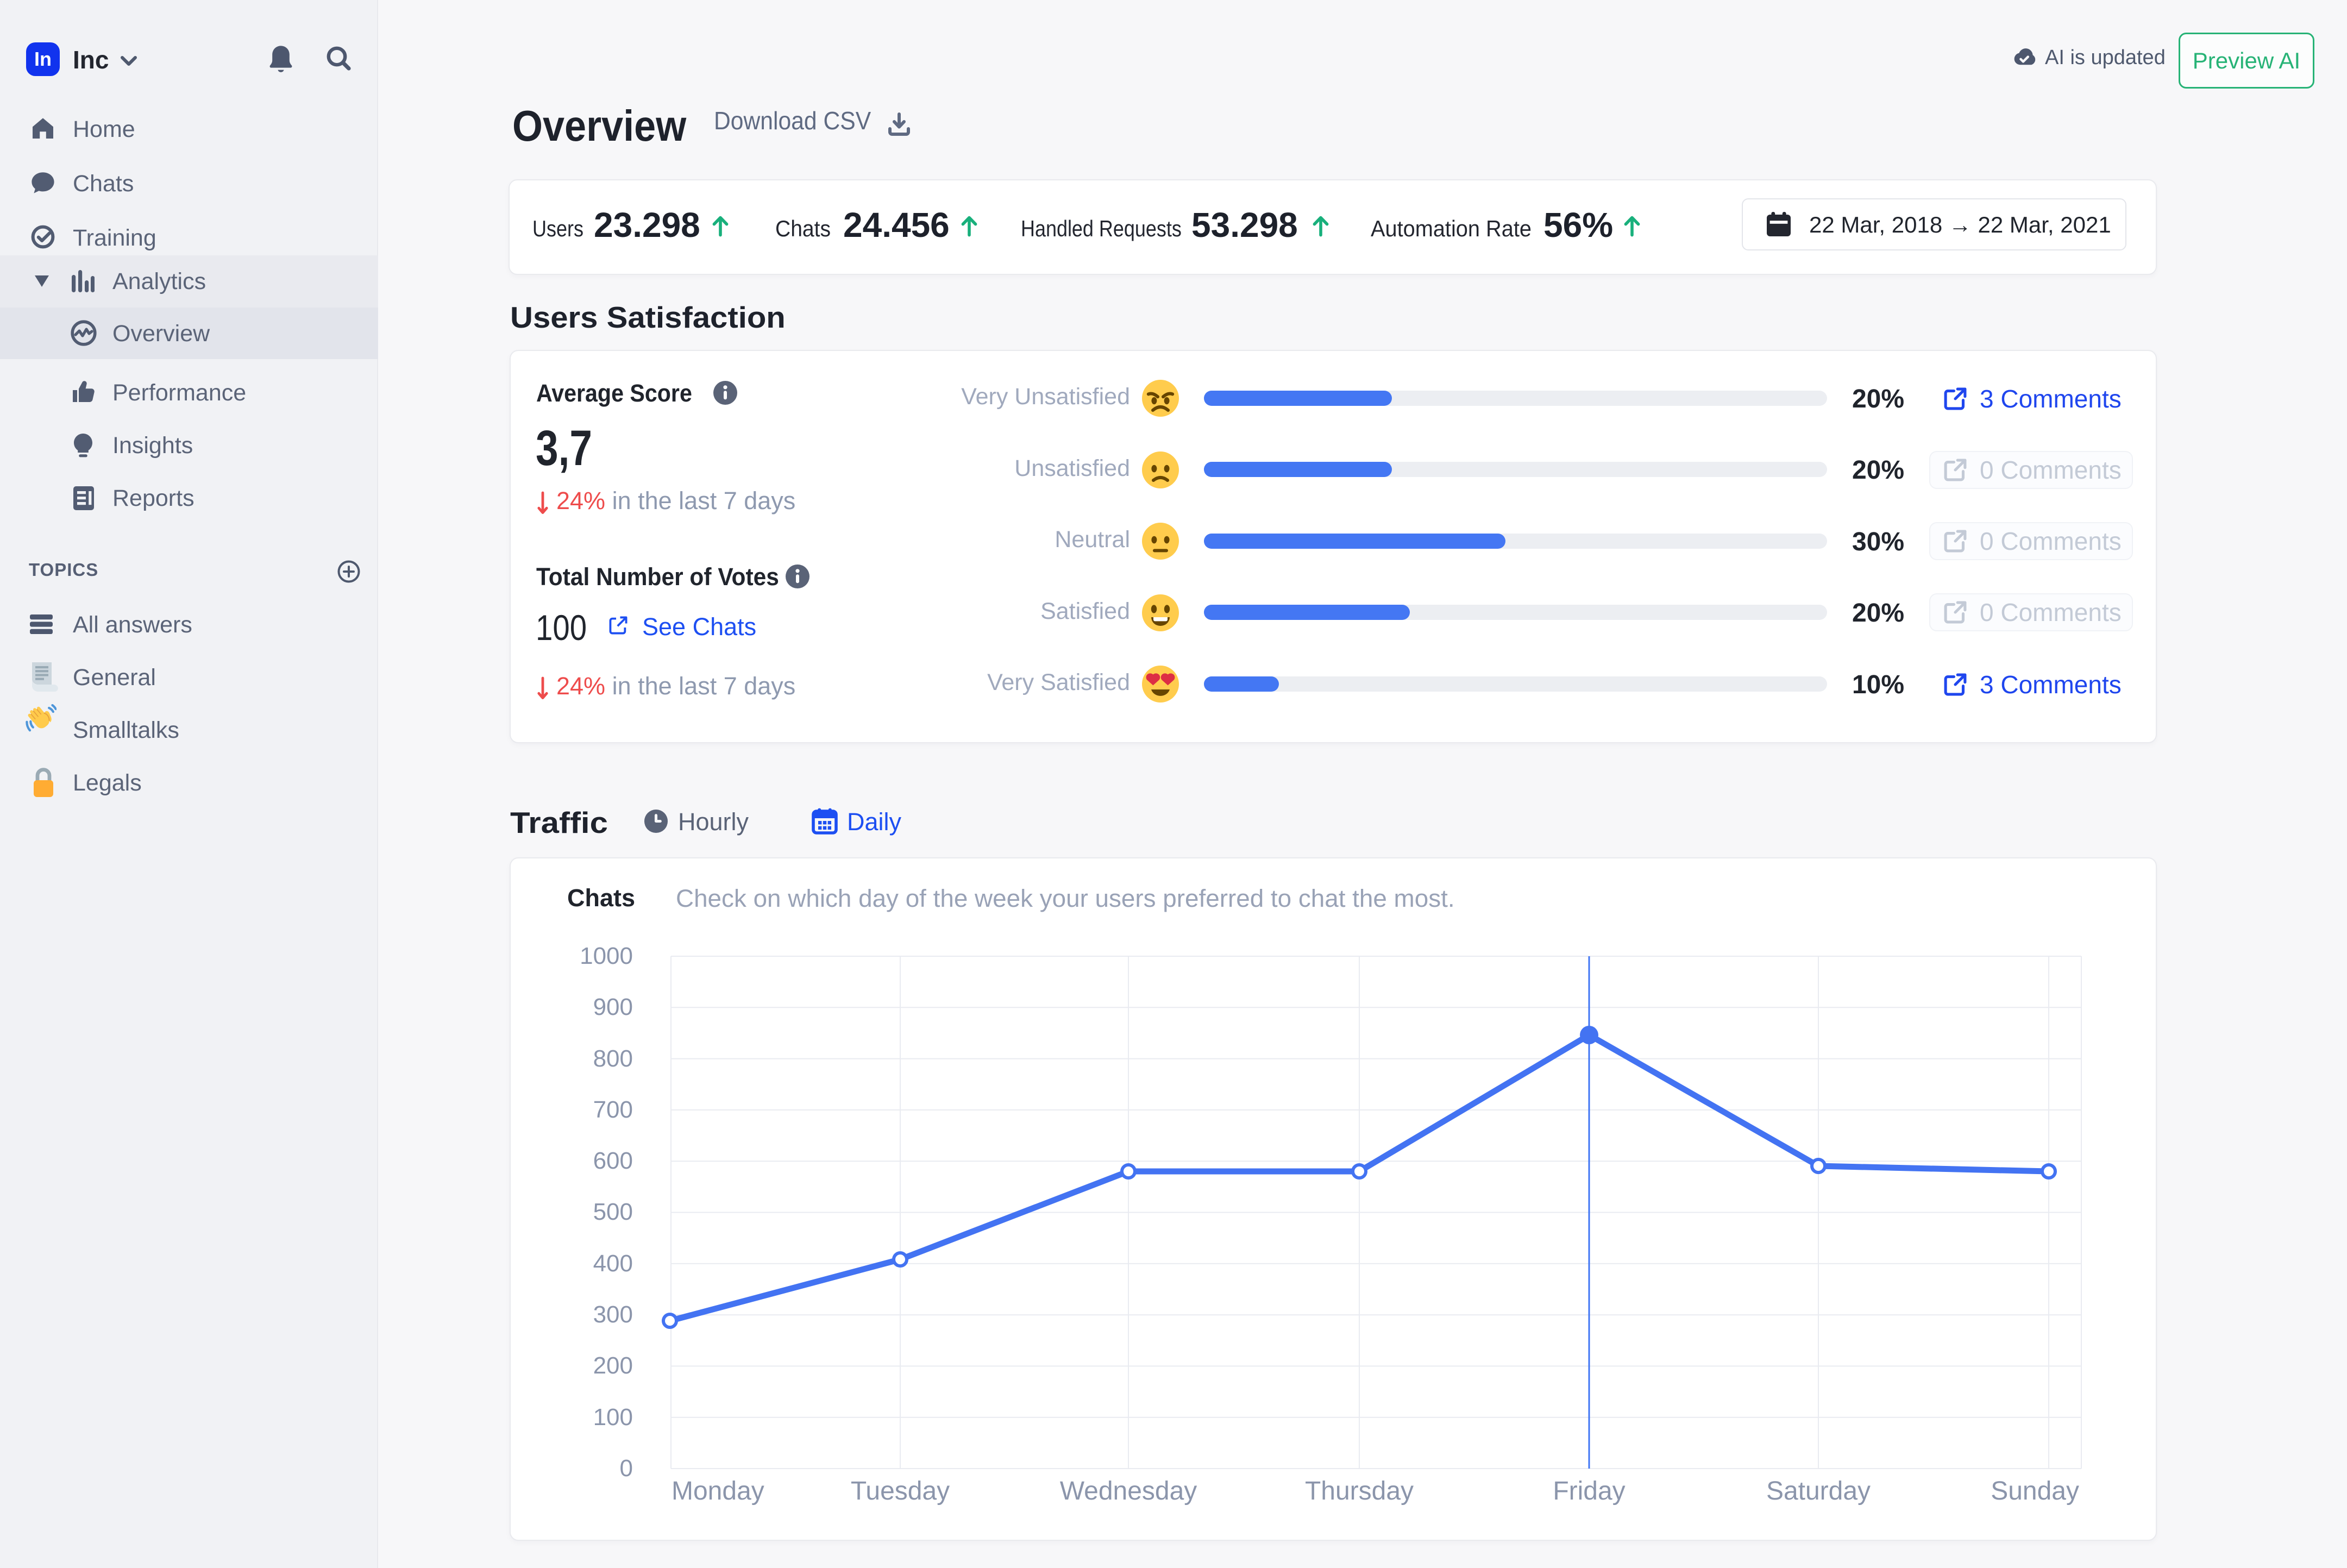 This screenshot has height=1568, width=2347. What do you see at coordinates (613, 1314) in the screenshot?
I see `svg-text: 300` at bounding box center [613, 1314].